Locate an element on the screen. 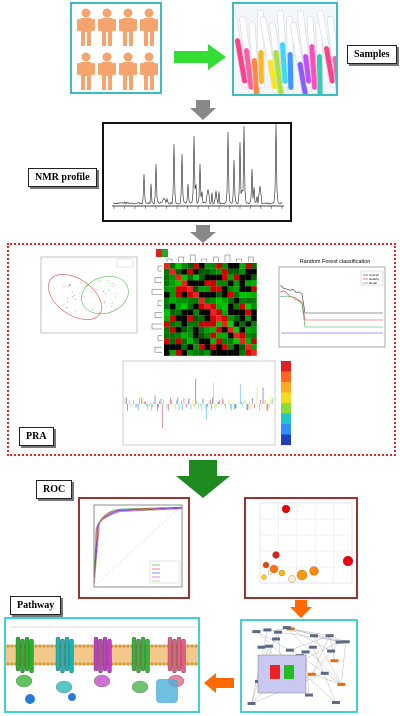 This screenshot has width=400, height=716. bubble-panel is located at coordinates (301, 548).